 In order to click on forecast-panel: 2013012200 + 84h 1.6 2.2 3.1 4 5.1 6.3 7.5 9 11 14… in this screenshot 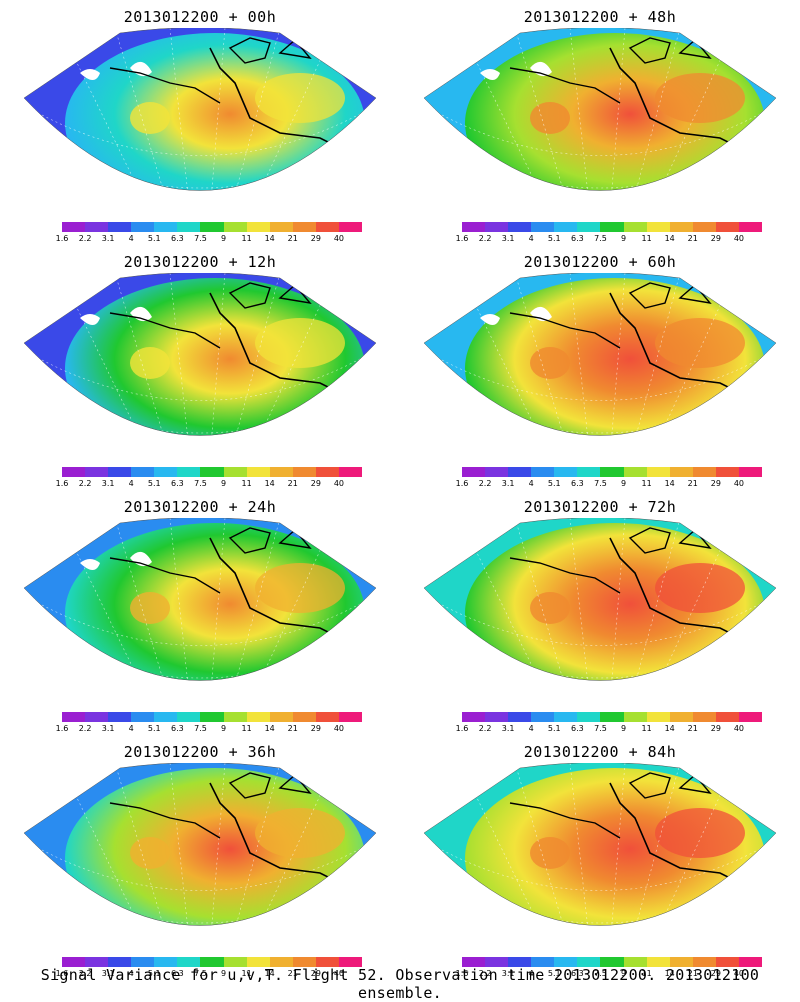, I will do `click(600, 857)`.